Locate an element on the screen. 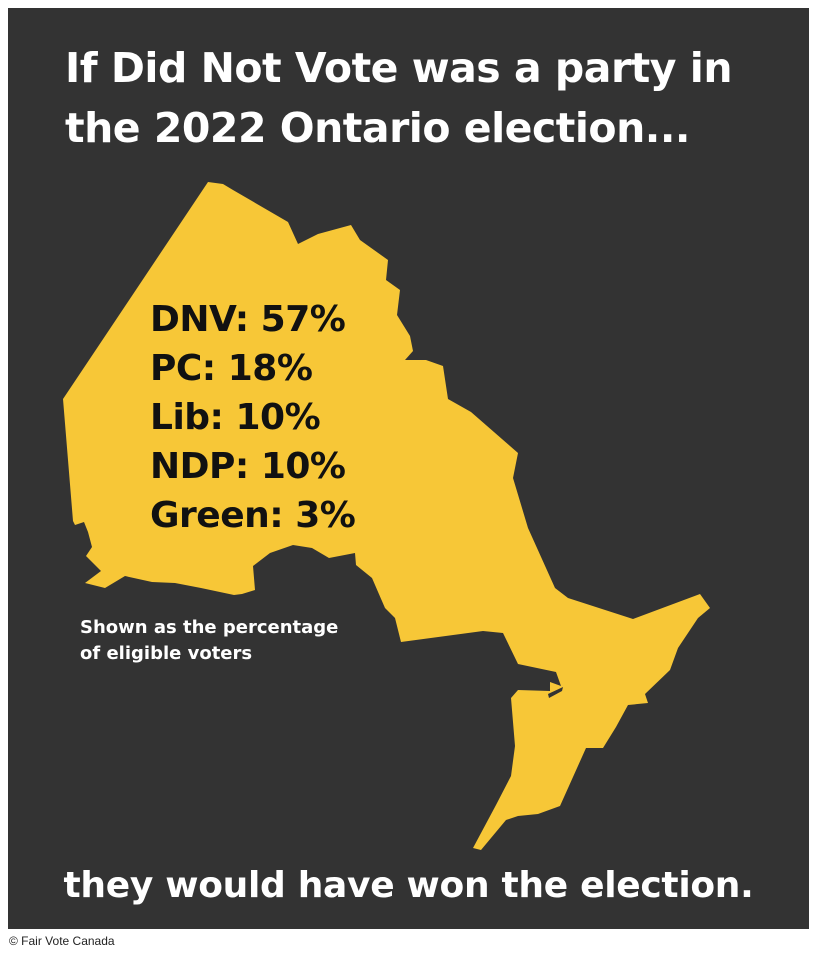 This screenshot has width=820, height=957. footnote-line-1: Shown as the percentage is located at coordinates (209, 627).